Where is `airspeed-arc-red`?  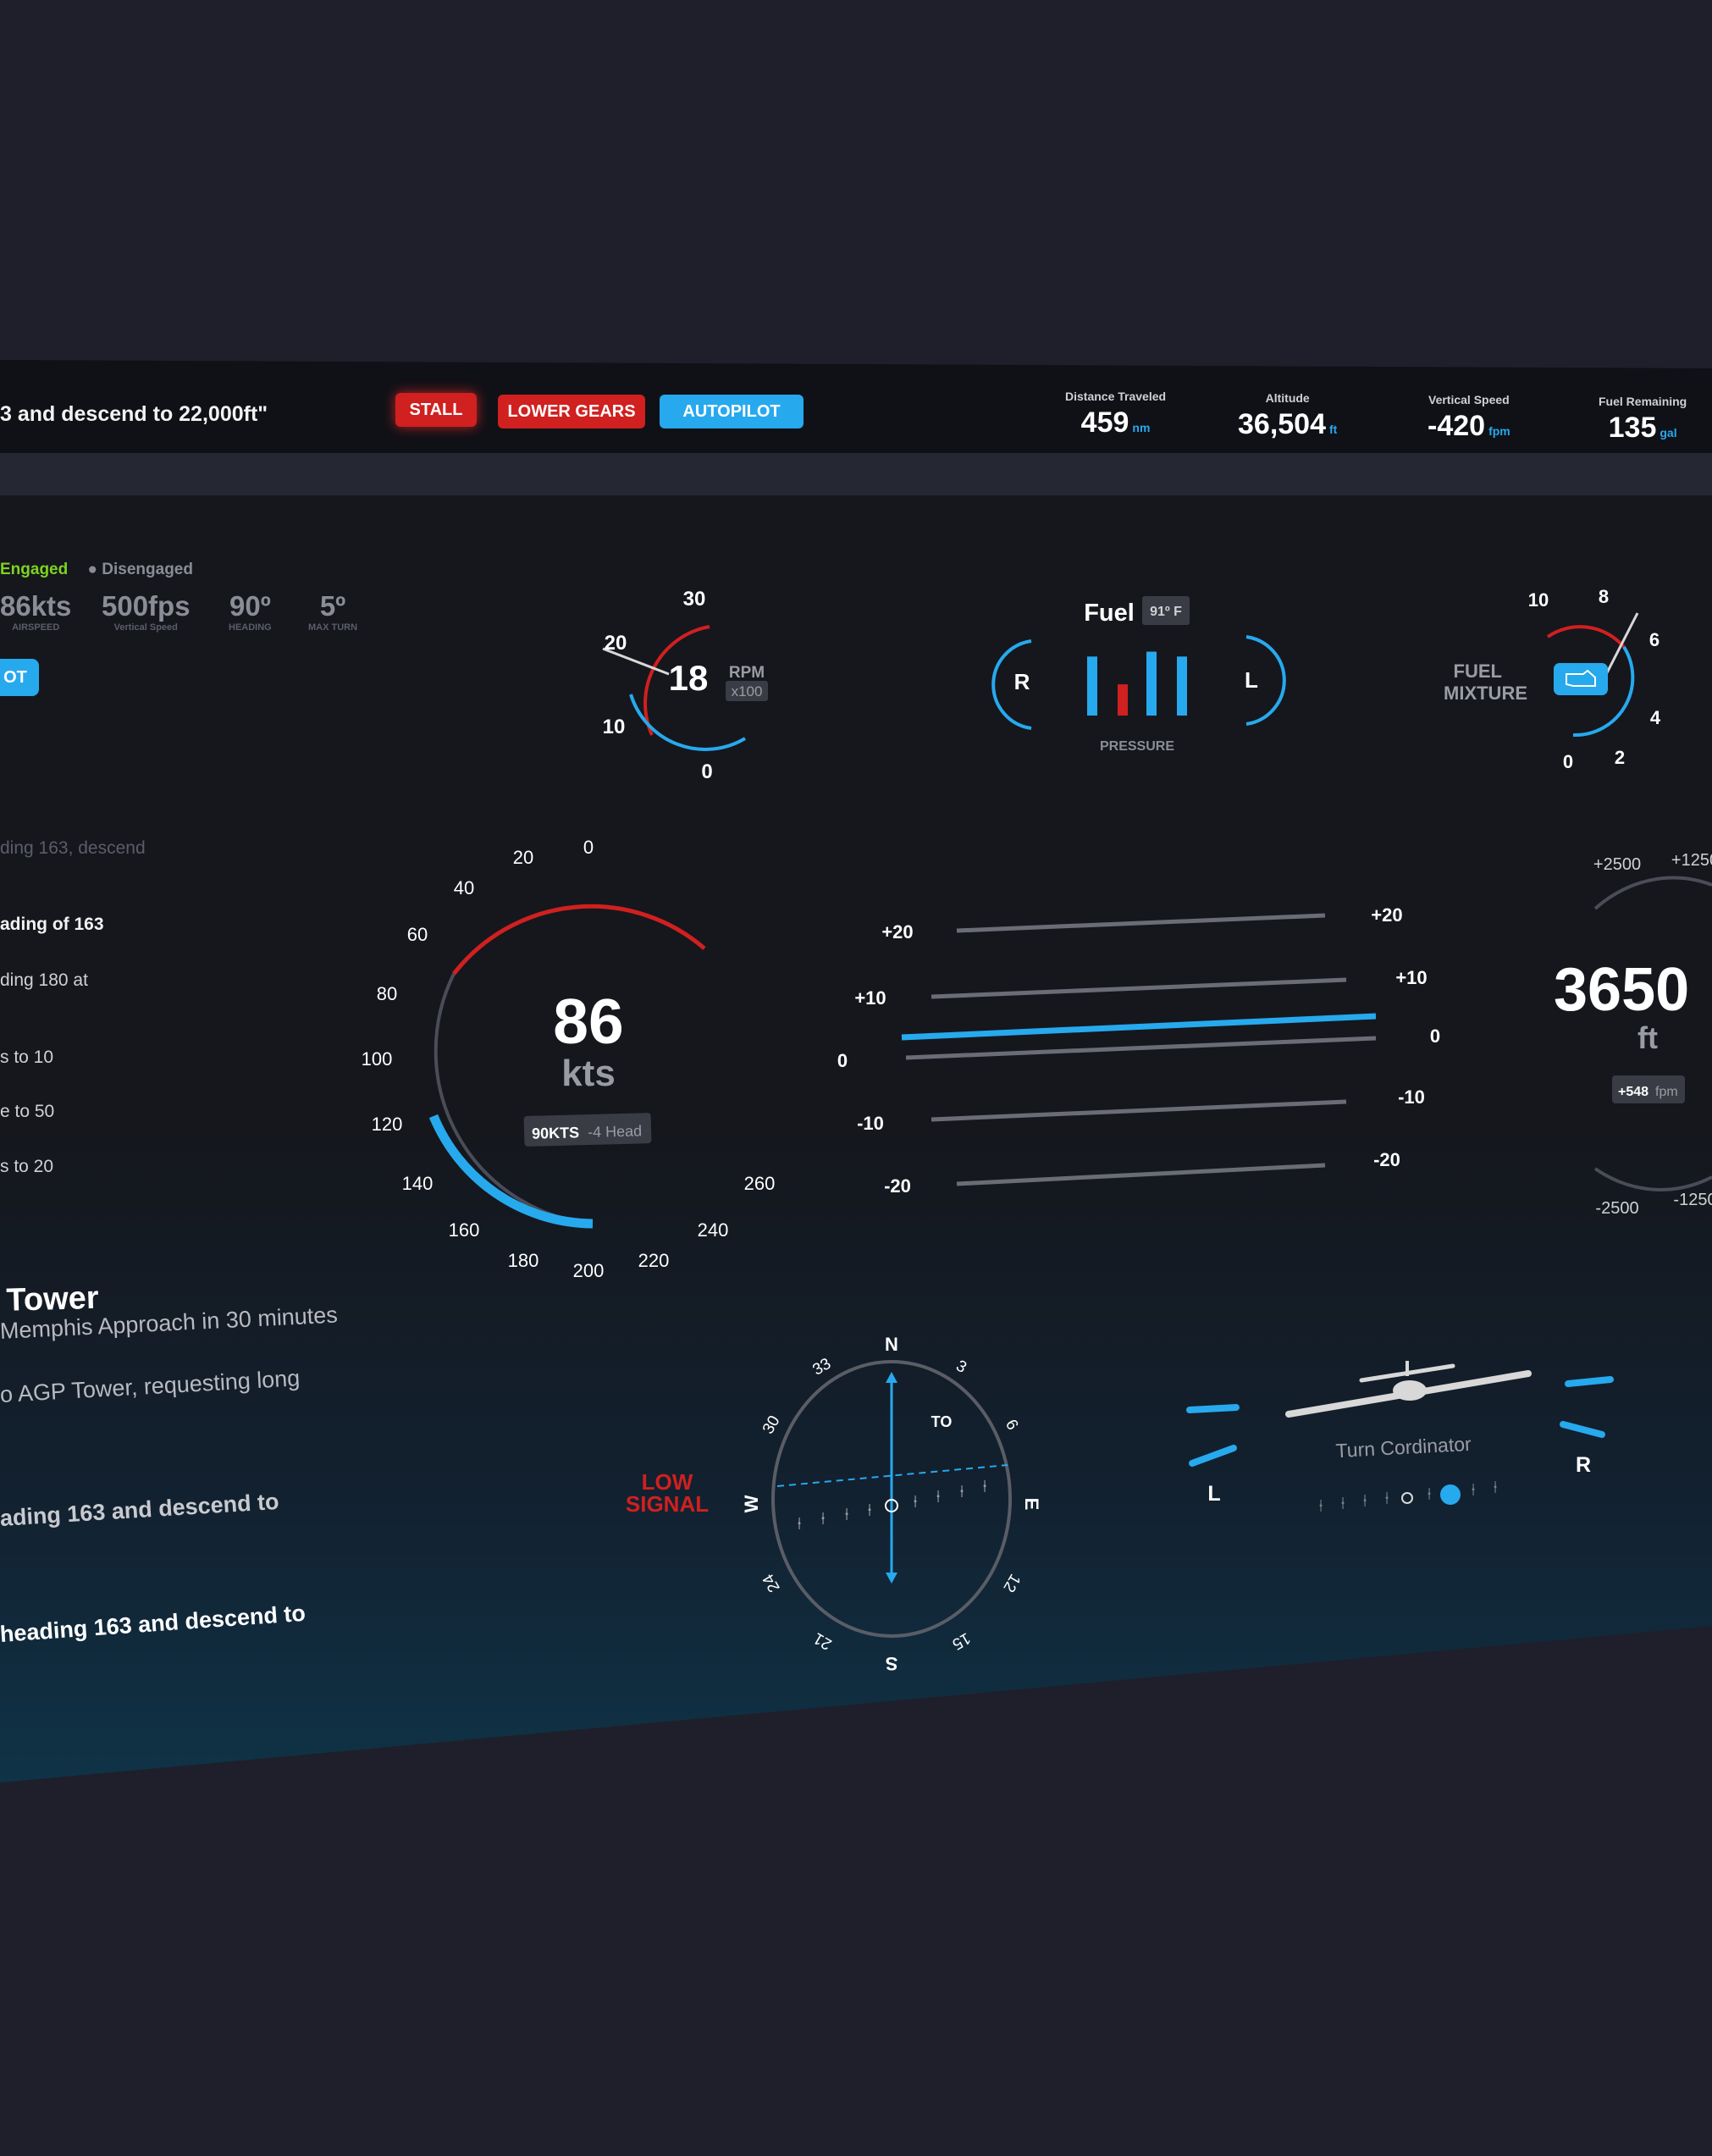 airspeed-arc-red is located at coordinates (579, 940).